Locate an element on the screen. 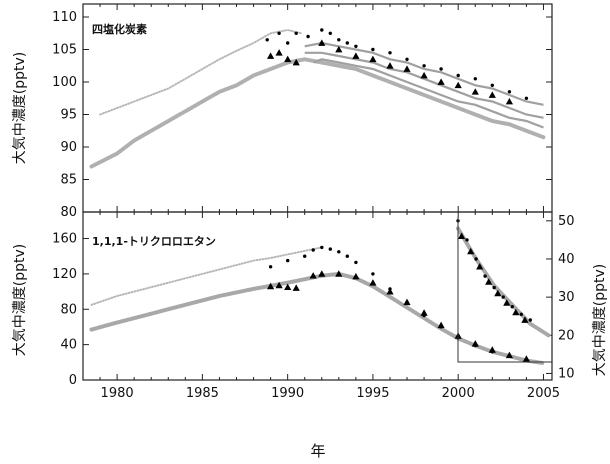 This screenshot has width=610, height=464. top-y-tick-label: 90 is located at coordinates (68, 147).